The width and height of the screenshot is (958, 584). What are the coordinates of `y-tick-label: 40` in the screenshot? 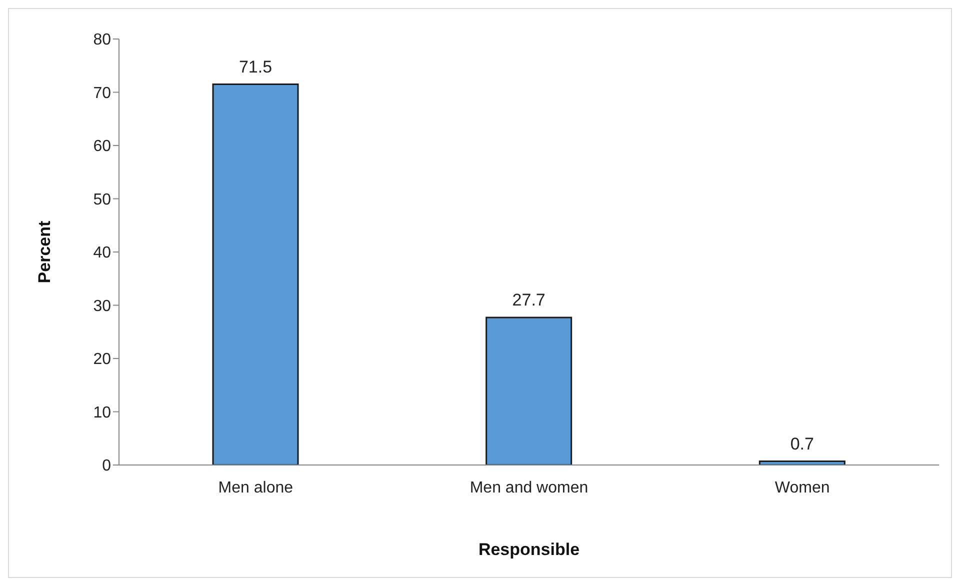 It's located at (102, 253).